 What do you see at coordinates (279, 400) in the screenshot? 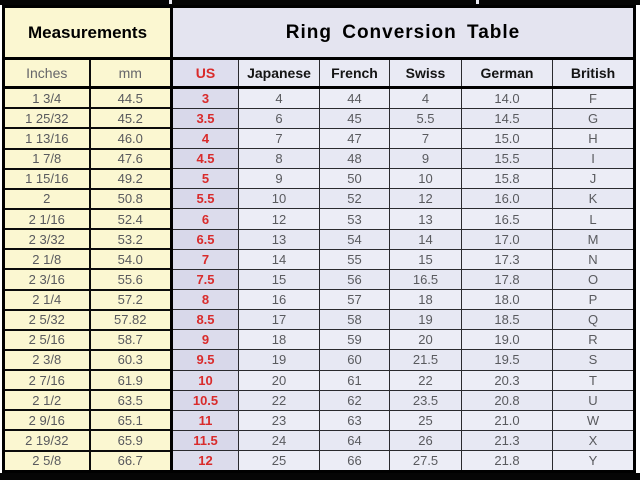
I see `cell-japanese: 22` at bounding box center [279, 400].